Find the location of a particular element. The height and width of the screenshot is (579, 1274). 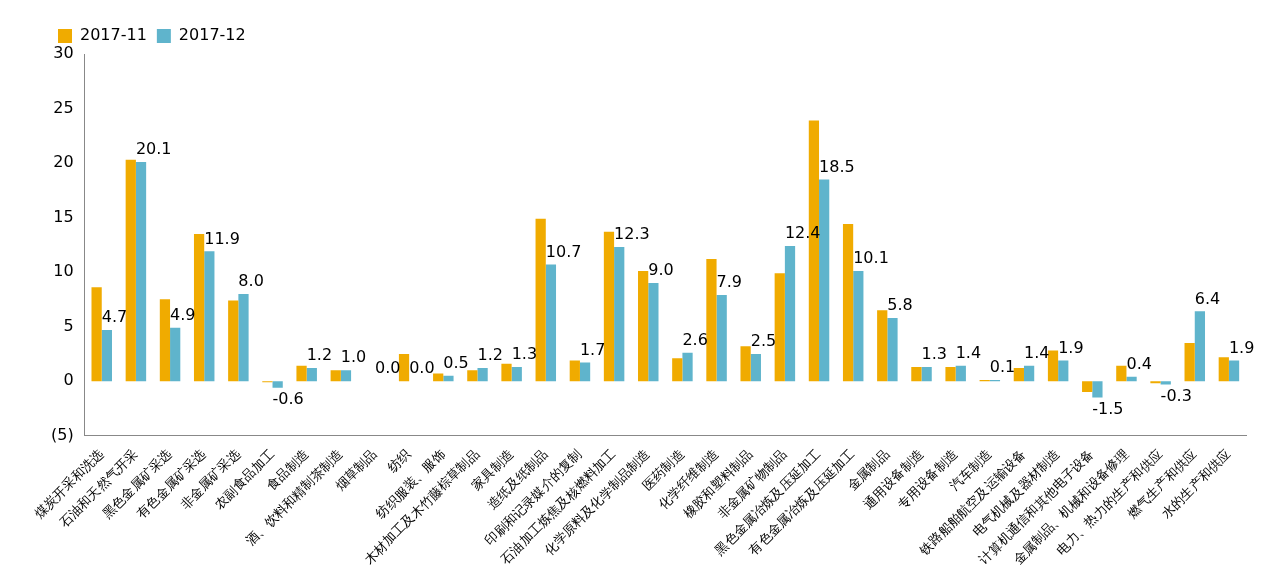

data-label: 0.4 is located at coordinates (1139, 363).